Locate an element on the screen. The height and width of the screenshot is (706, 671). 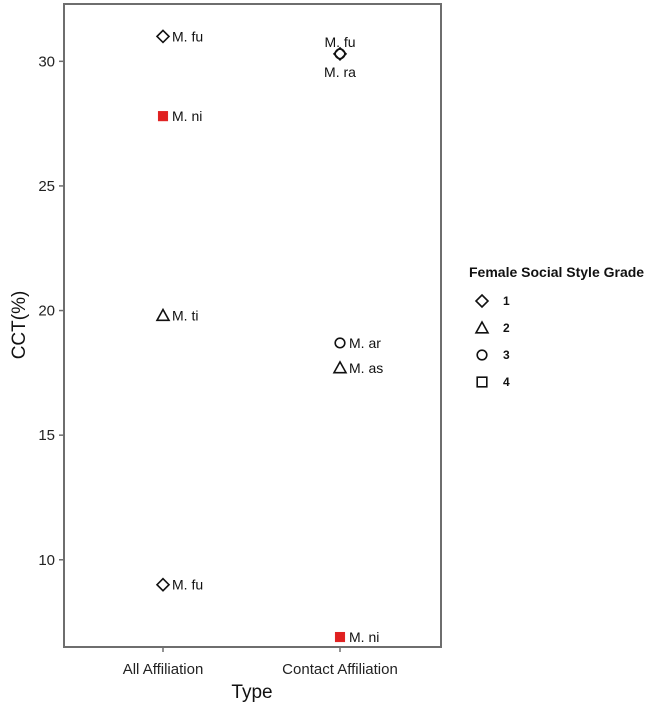
legend-label-2: 2 is located at coordinates (506, 328).